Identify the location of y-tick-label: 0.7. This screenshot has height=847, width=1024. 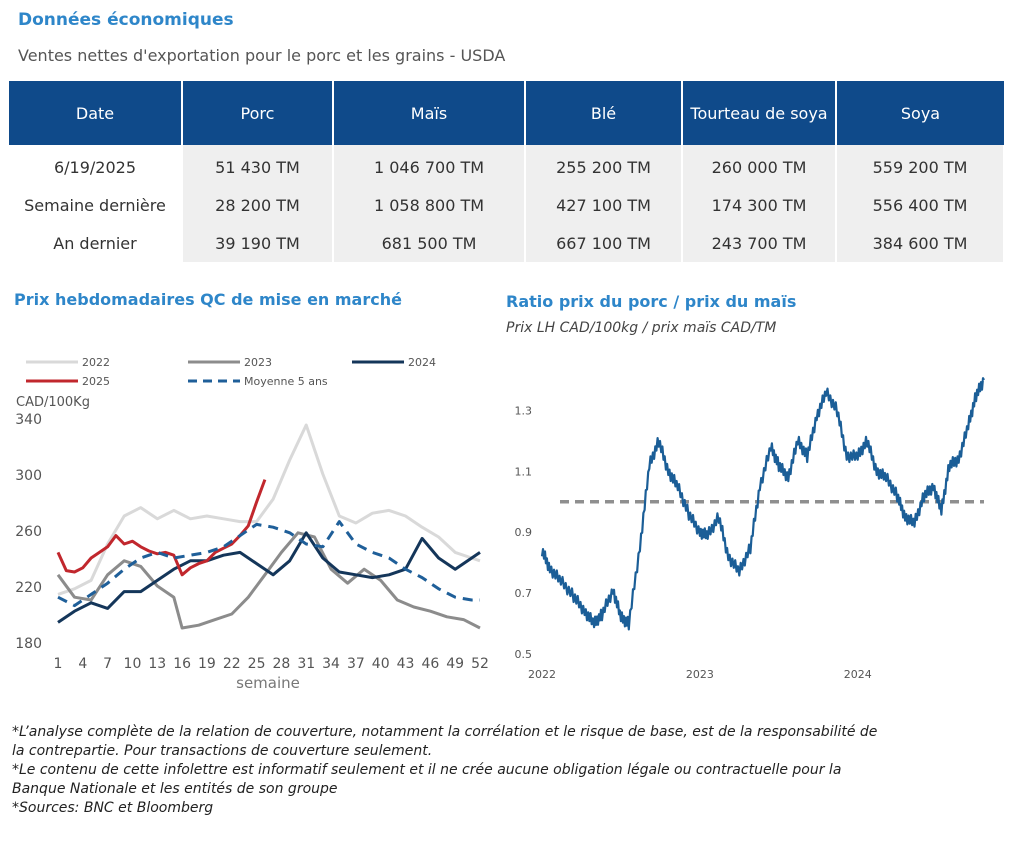
(524, 593).